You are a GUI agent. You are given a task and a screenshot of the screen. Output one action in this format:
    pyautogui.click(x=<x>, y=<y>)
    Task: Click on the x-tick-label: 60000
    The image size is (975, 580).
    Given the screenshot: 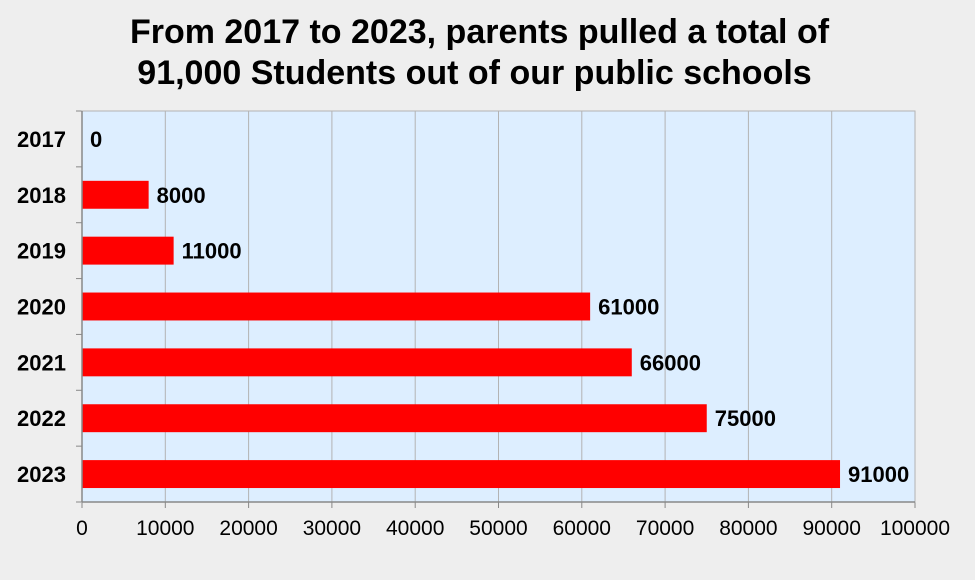 What is the action you would take?
    pyautogui.click(x=582, y=528)
    